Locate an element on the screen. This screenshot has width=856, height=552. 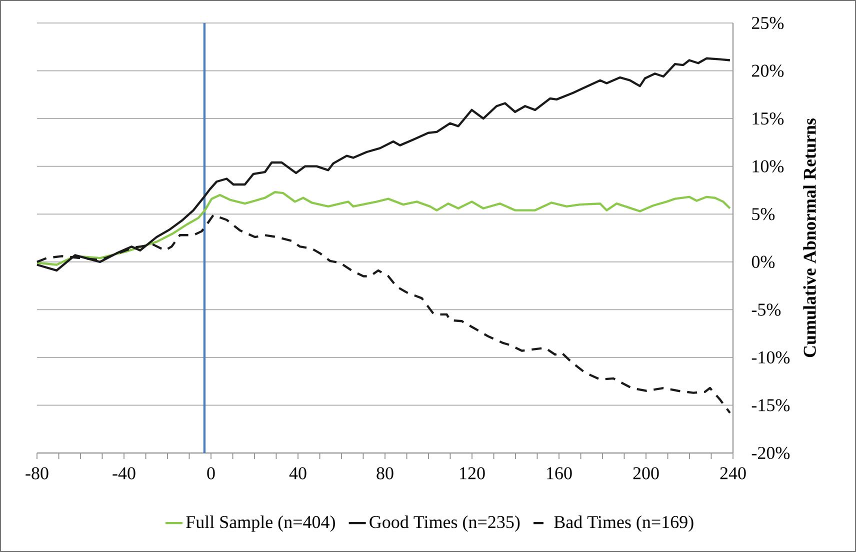
y-tick-label: 10% is located at coordinates (768, 166).